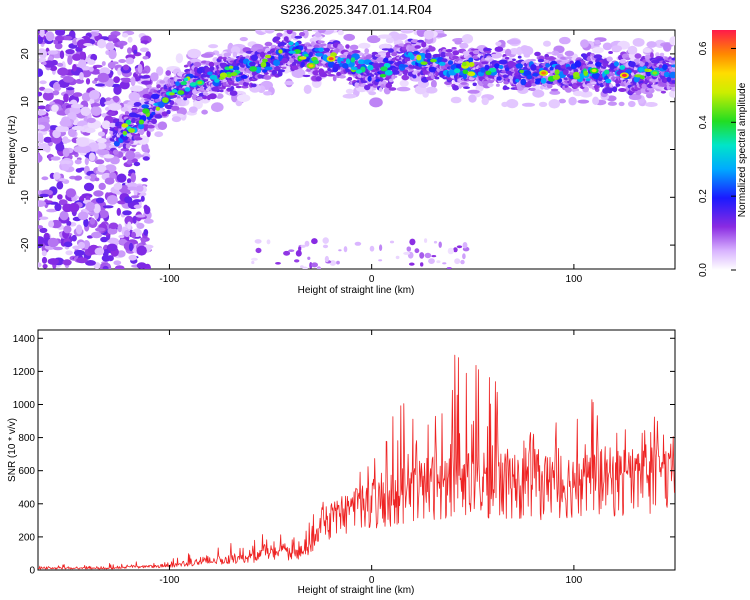  What do you see at coordinates (12, 450) in the screenshot?
I see `snr-ylabel: SNR (10 * v/v)` at bounding box center [12, 450].